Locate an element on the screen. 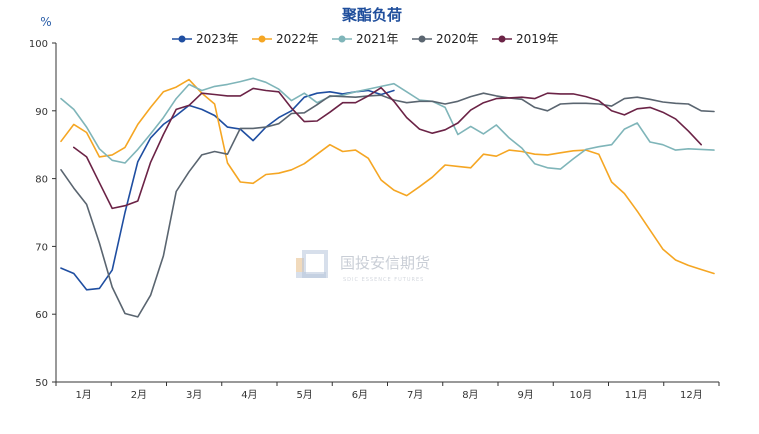  legend-label: 2023年 is located at coordinates (217, 39).